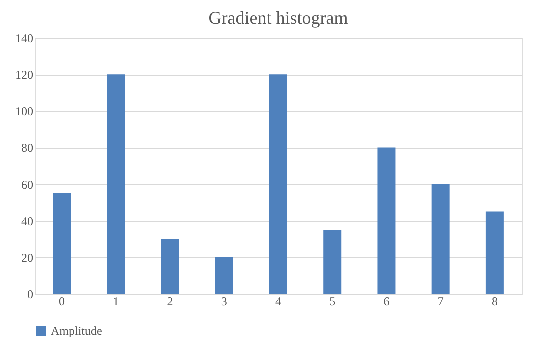 Image resolution: width=542 pixels, height=345 pixels. What do you see at coordinates (25, 39) in the screenshot?
I see `y-tick-label: 140` at bounding box center [25, 39].